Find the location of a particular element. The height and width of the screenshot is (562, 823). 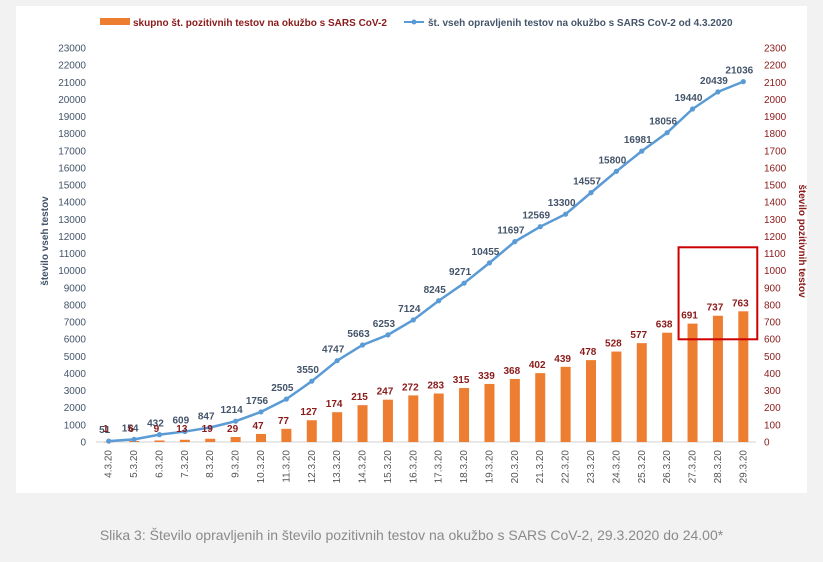

x-axis-tick: 12.3.20 is located at coordinates (312, 467).